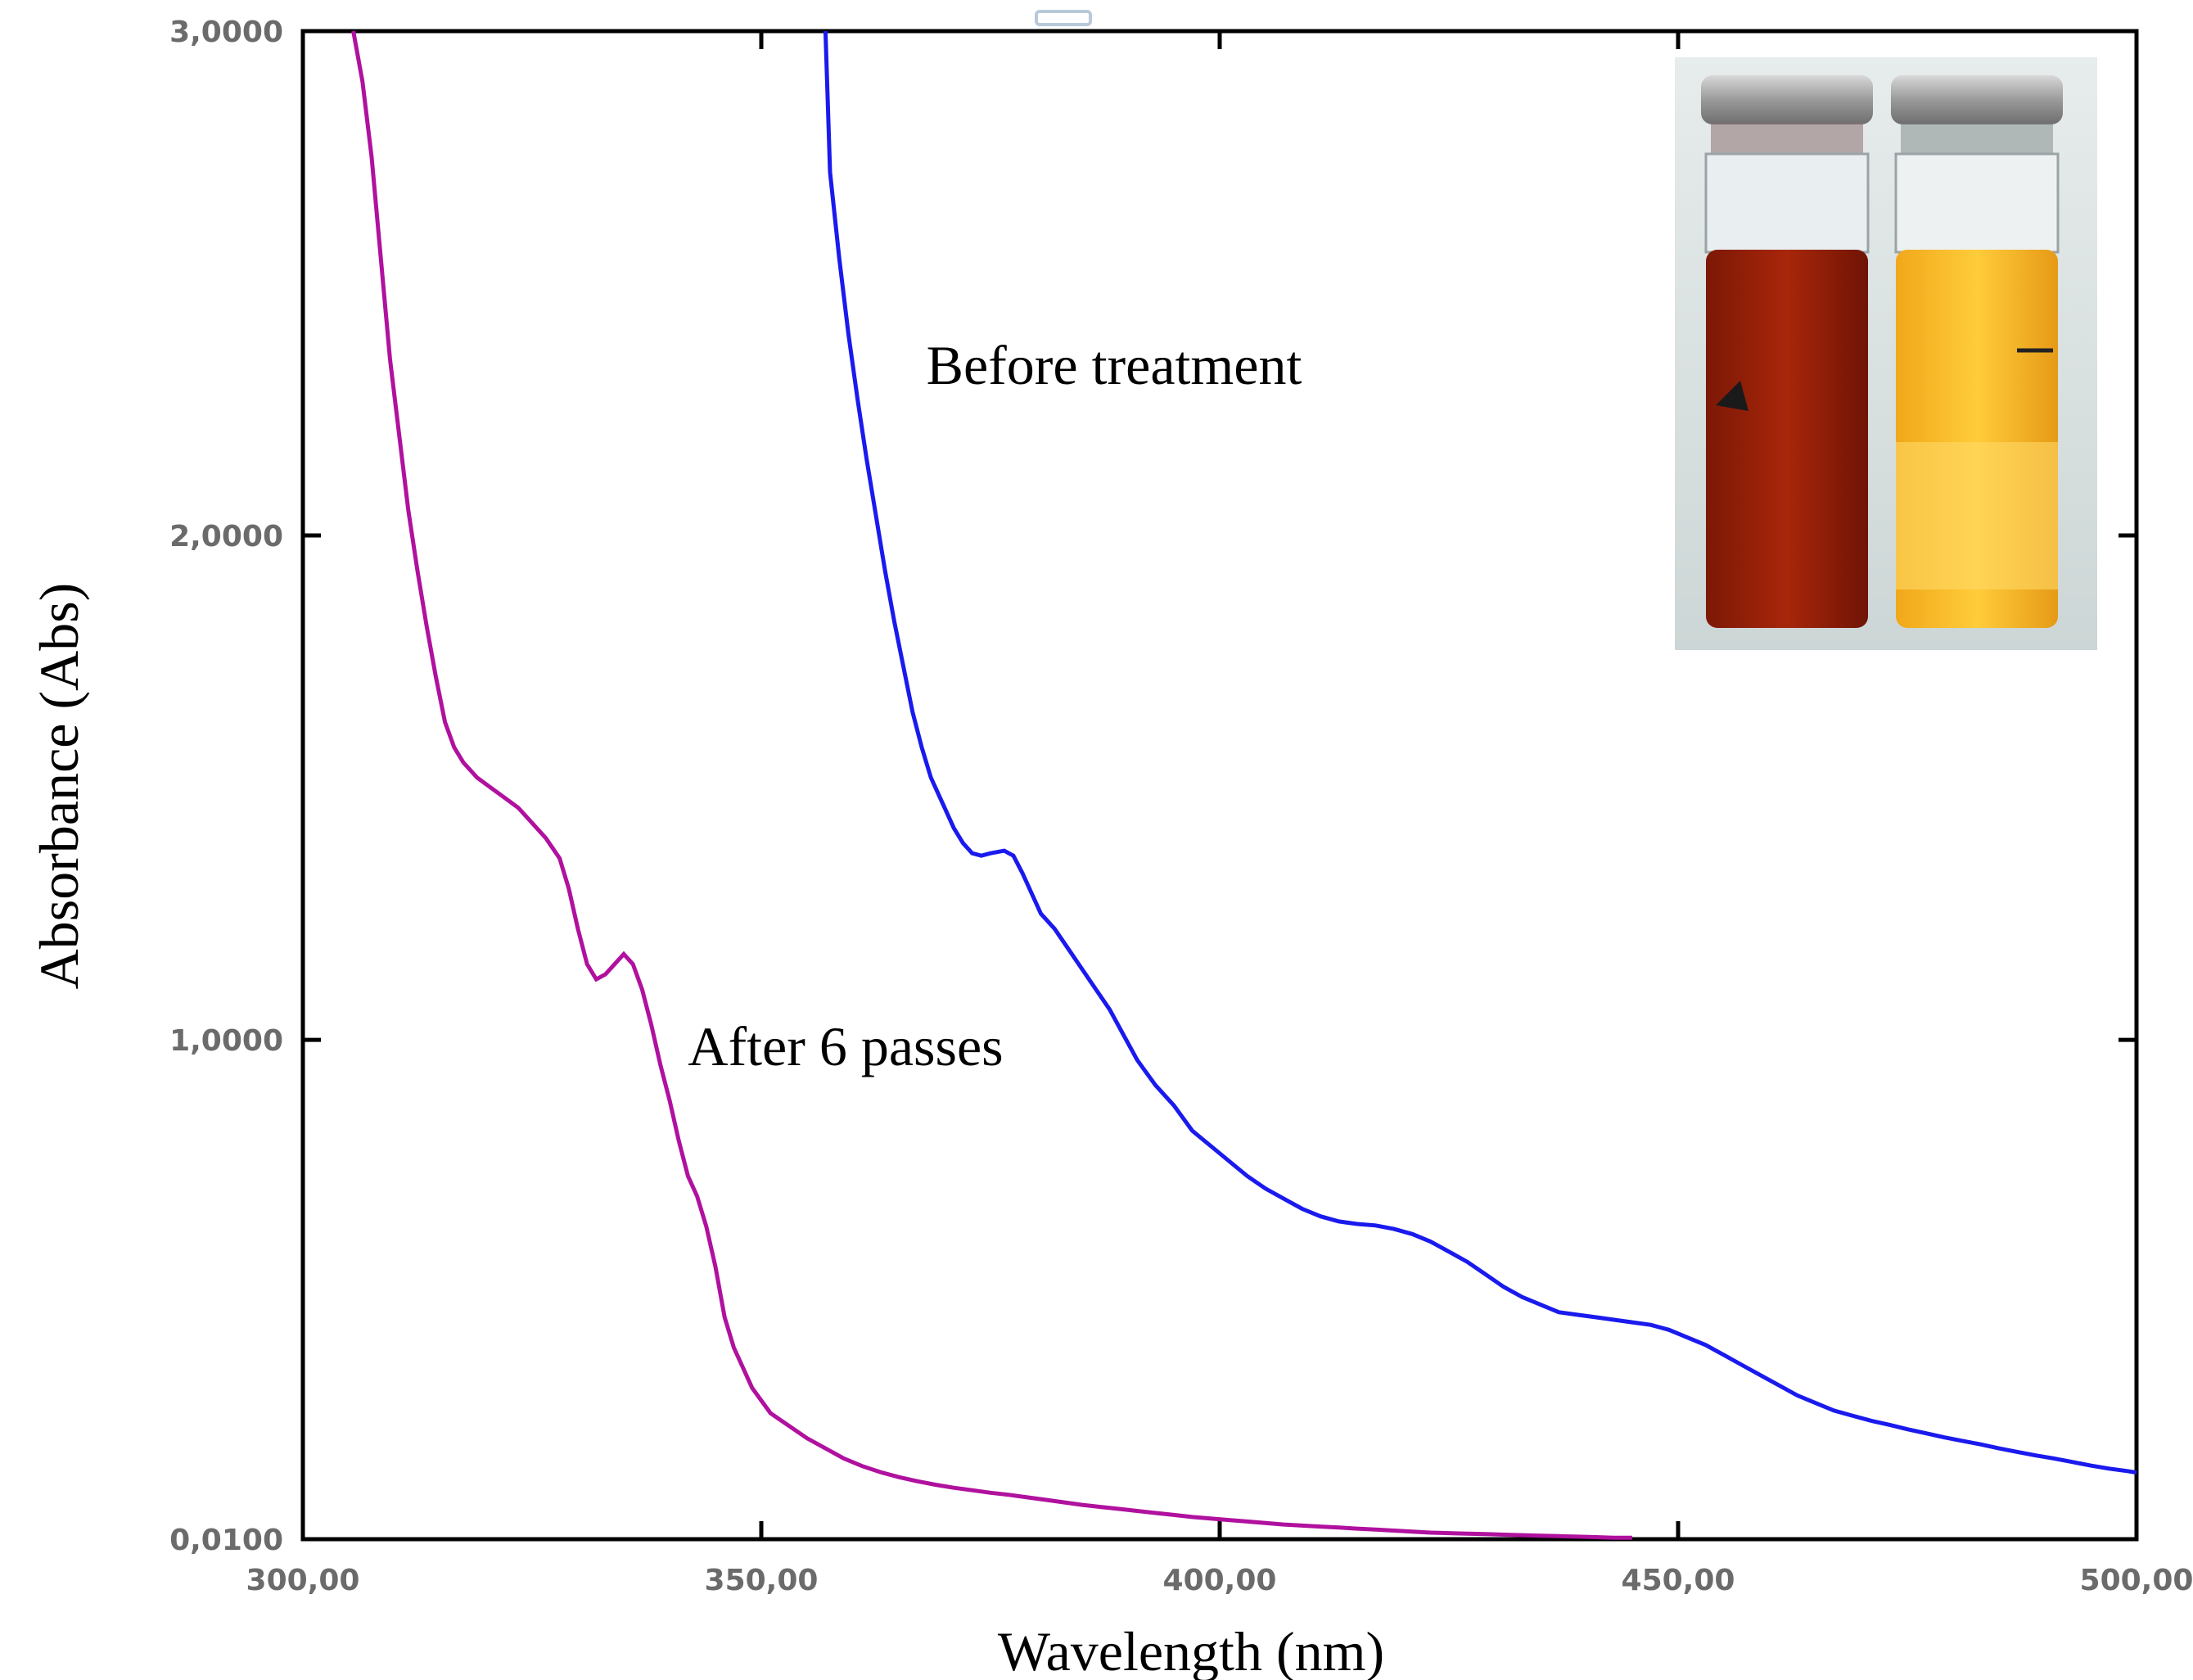 This screenshot has width=2193, height=1680. Describe the element at coordinates (1977, 351) in the screenshot. I see `vial-after-treatment` at that location.